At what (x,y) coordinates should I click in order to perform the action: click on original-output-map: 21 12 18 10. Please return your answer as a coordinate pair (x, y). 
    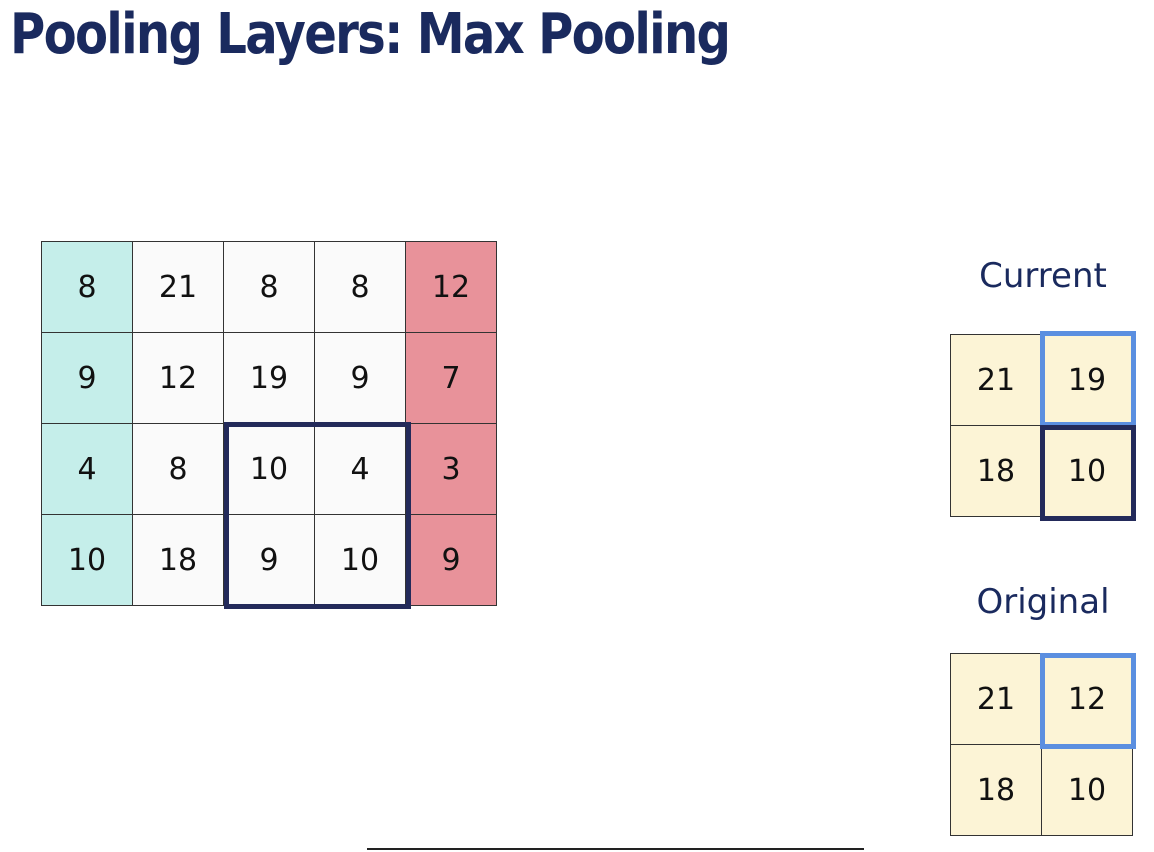
    Looking at the image, I should click on (1041, 744).